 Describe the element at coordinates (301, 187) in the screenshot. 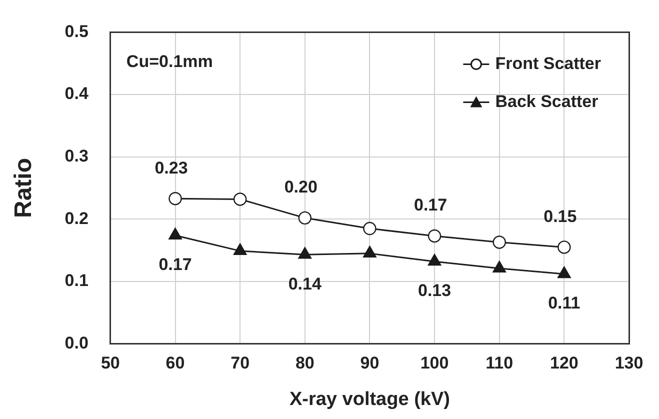

I see `data-label: 0.20` at that location.